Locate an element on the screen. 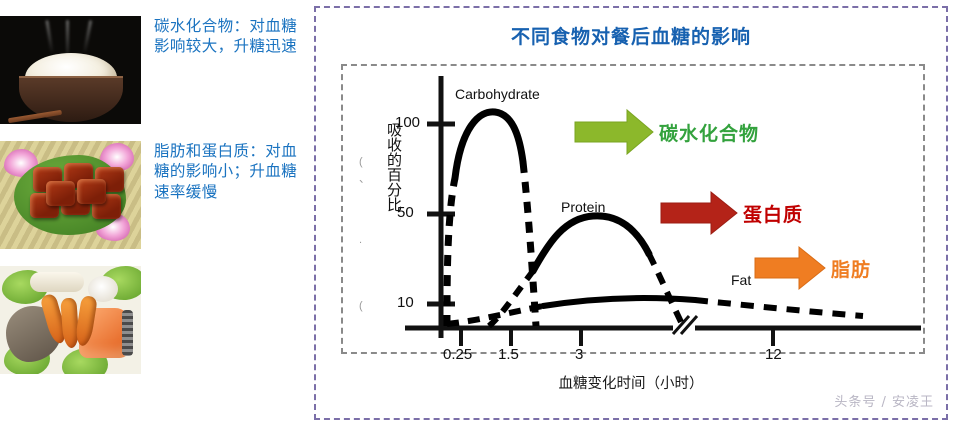  fat-curve-decline is located at coordinates (779, 308).